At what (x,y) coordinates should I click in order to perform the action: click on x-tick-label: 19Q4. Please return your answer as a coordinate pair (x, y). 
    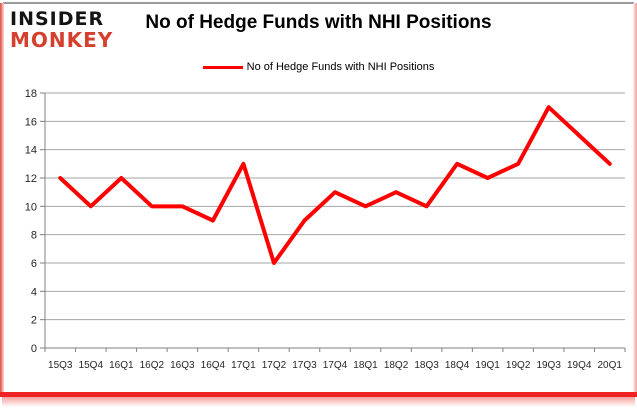
    Looking at the image, I should click on (579, 365).